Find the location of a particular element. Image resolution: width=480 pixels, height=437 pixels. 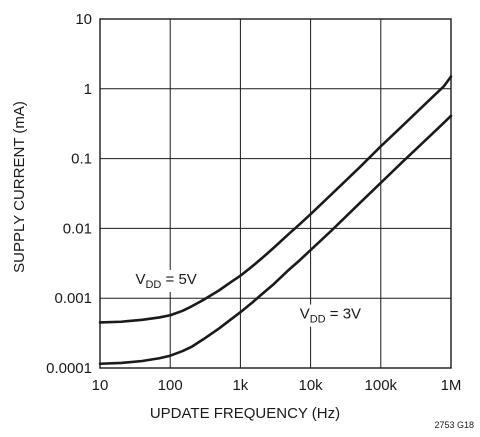

curve-label-main-1: V is located at coordinates (305, 314).